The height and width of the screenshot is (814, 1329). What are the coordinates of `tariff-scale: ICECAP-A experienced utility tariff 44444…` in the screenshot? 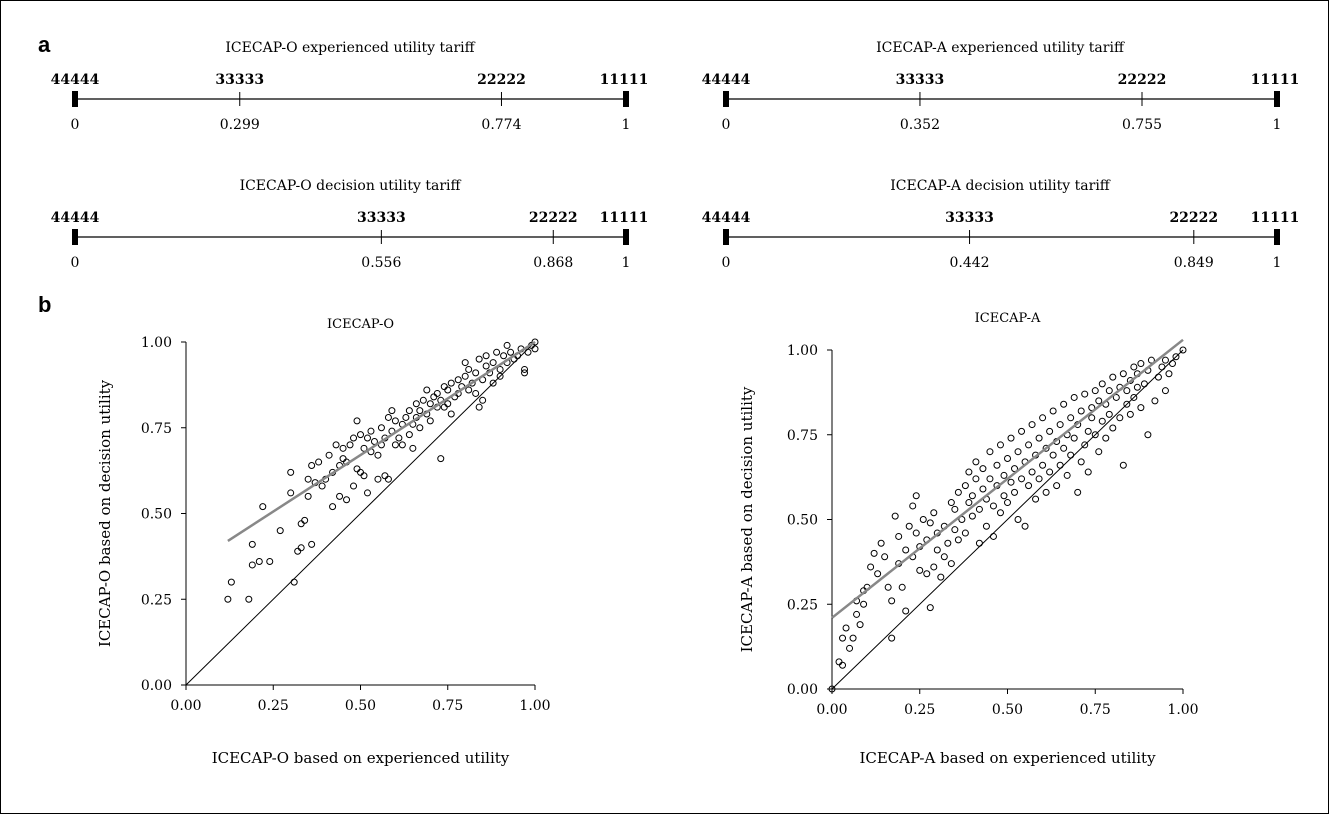 It's located at (1001, 86).